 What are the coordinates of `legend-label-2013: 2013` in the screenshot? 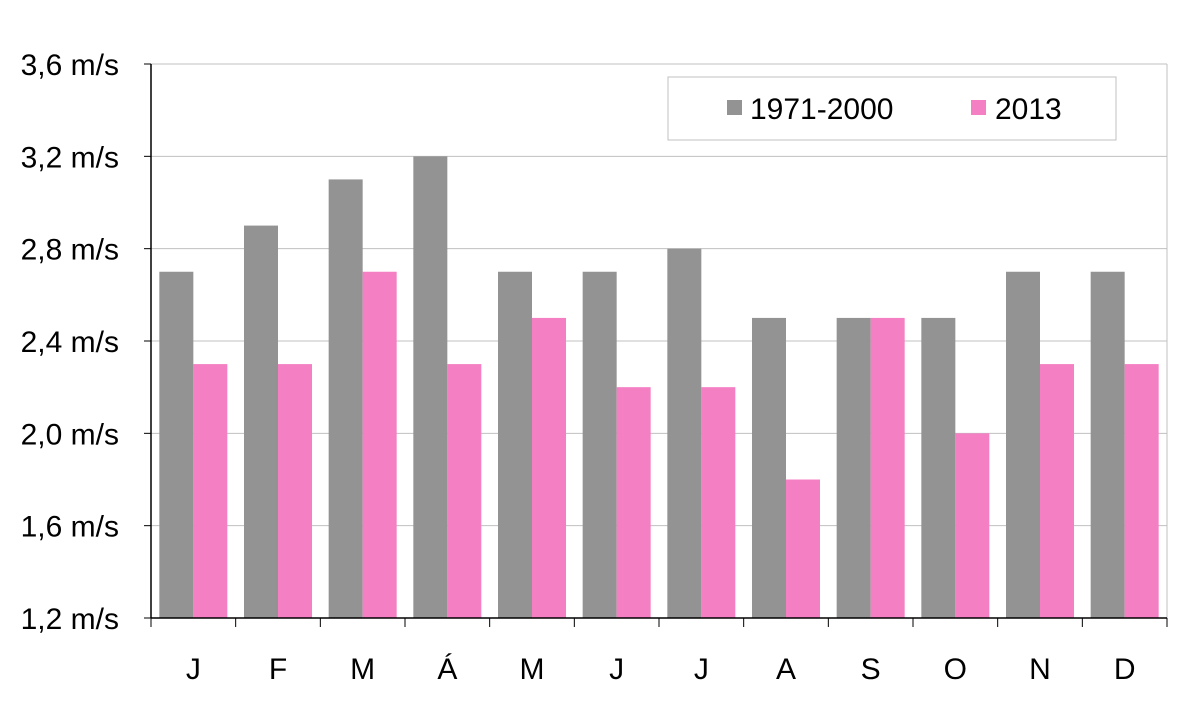 It's located at (1028, 109).